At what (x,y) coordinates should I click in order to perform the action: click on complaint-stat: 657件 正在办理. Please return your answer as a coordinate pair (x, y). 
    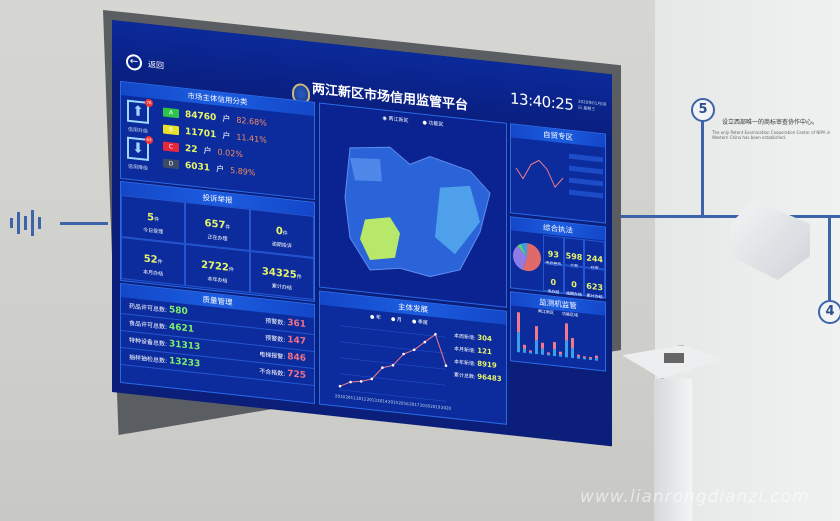
    Looking at the image, I should click on (217, 226).